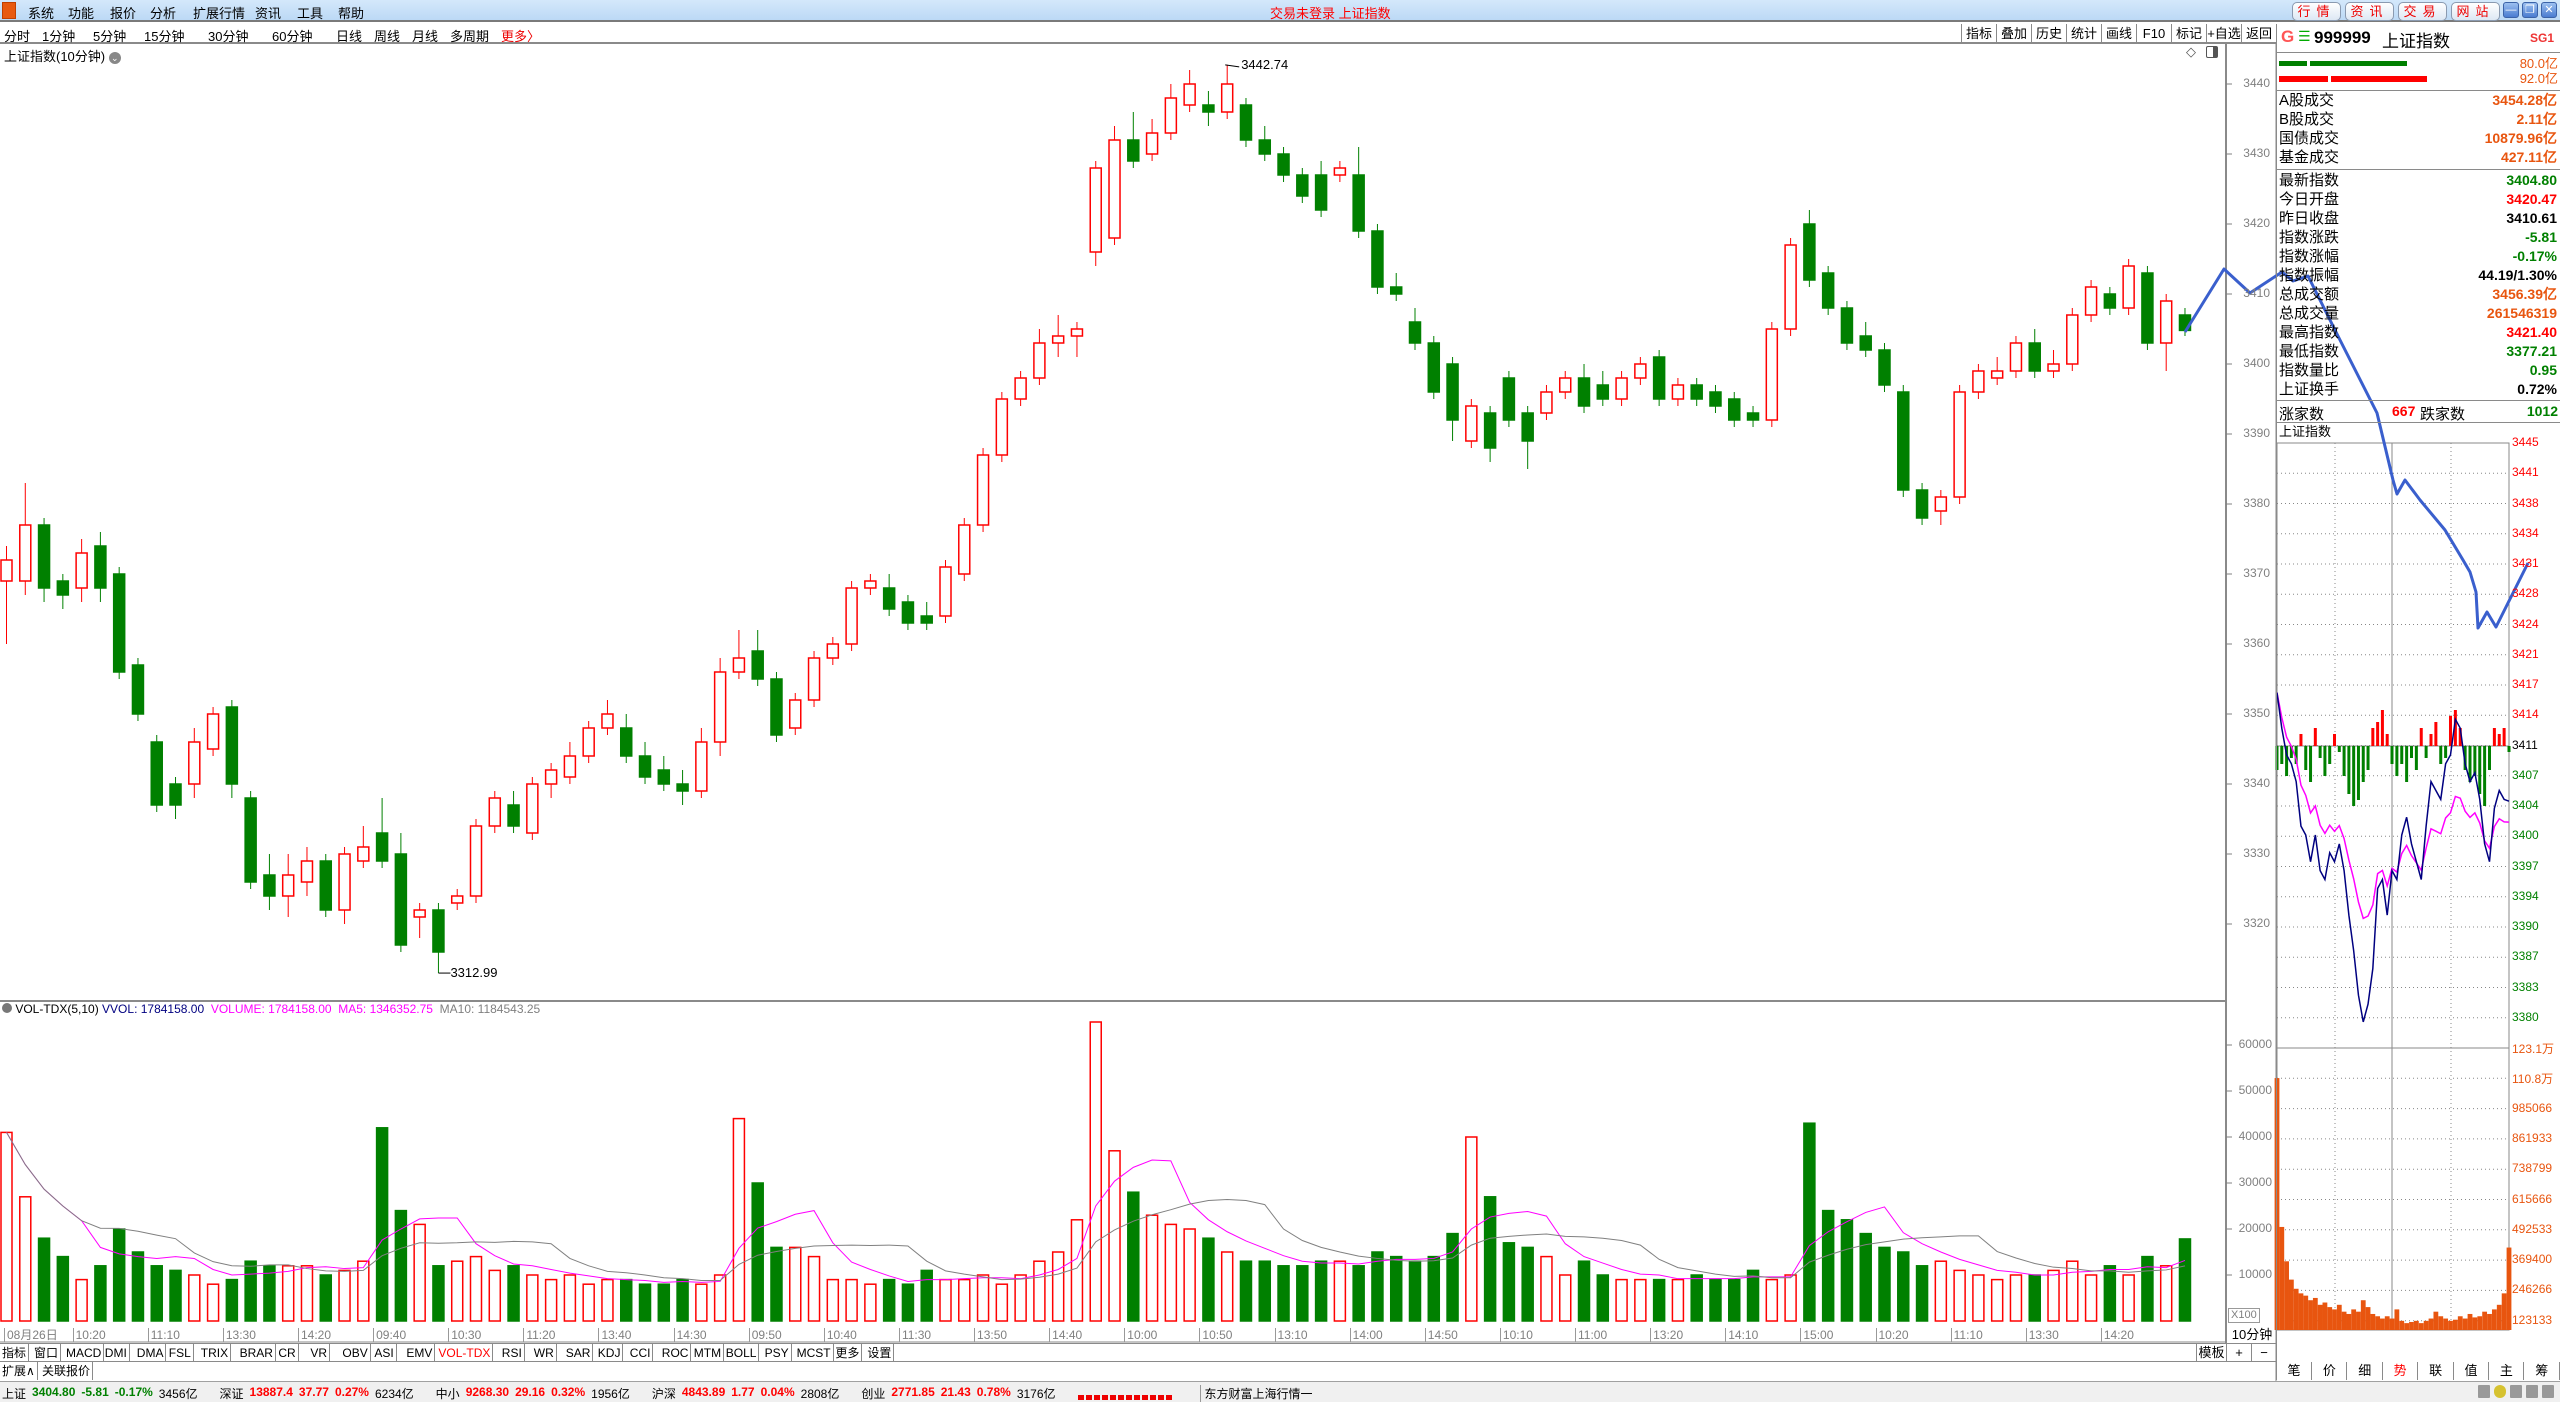 Image resolution: width=2560 pixels, height=1402 pixels. I want to click on template-button-2: −, so click(2263, 1352).